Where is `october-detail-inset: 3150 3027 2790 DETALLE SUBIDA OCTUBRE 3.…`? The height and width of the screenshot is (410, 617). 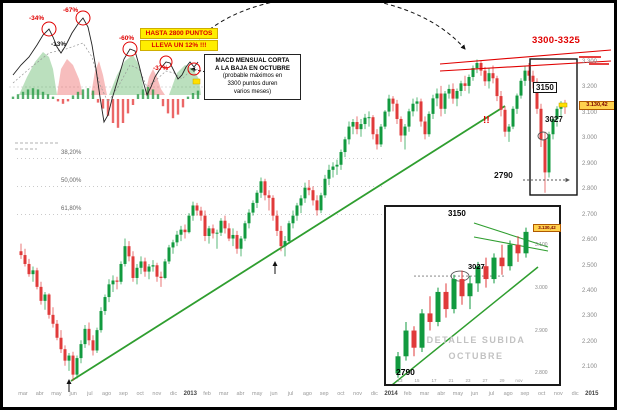 october-detail-inset: 3150 3027 2790 DETALLE SUBIDA OCTUBRE 3.… is located at coordinates (472, 295).